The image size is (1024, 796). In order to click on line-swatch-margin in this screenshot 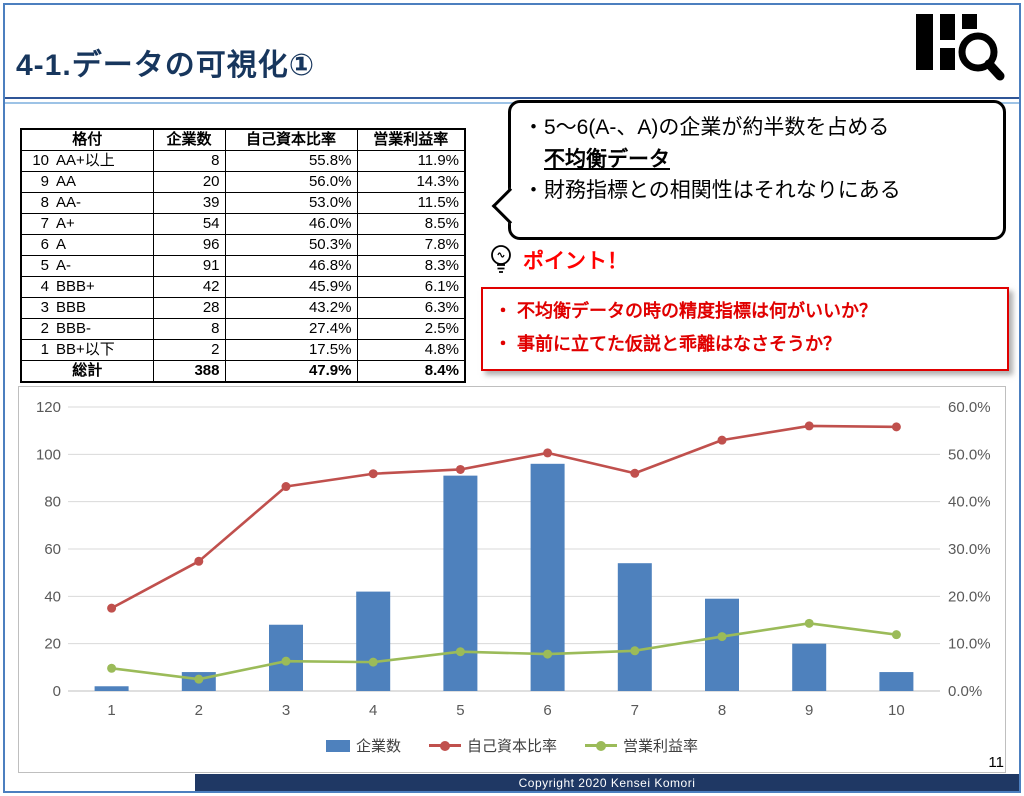, I will do `click(601, 745)`.